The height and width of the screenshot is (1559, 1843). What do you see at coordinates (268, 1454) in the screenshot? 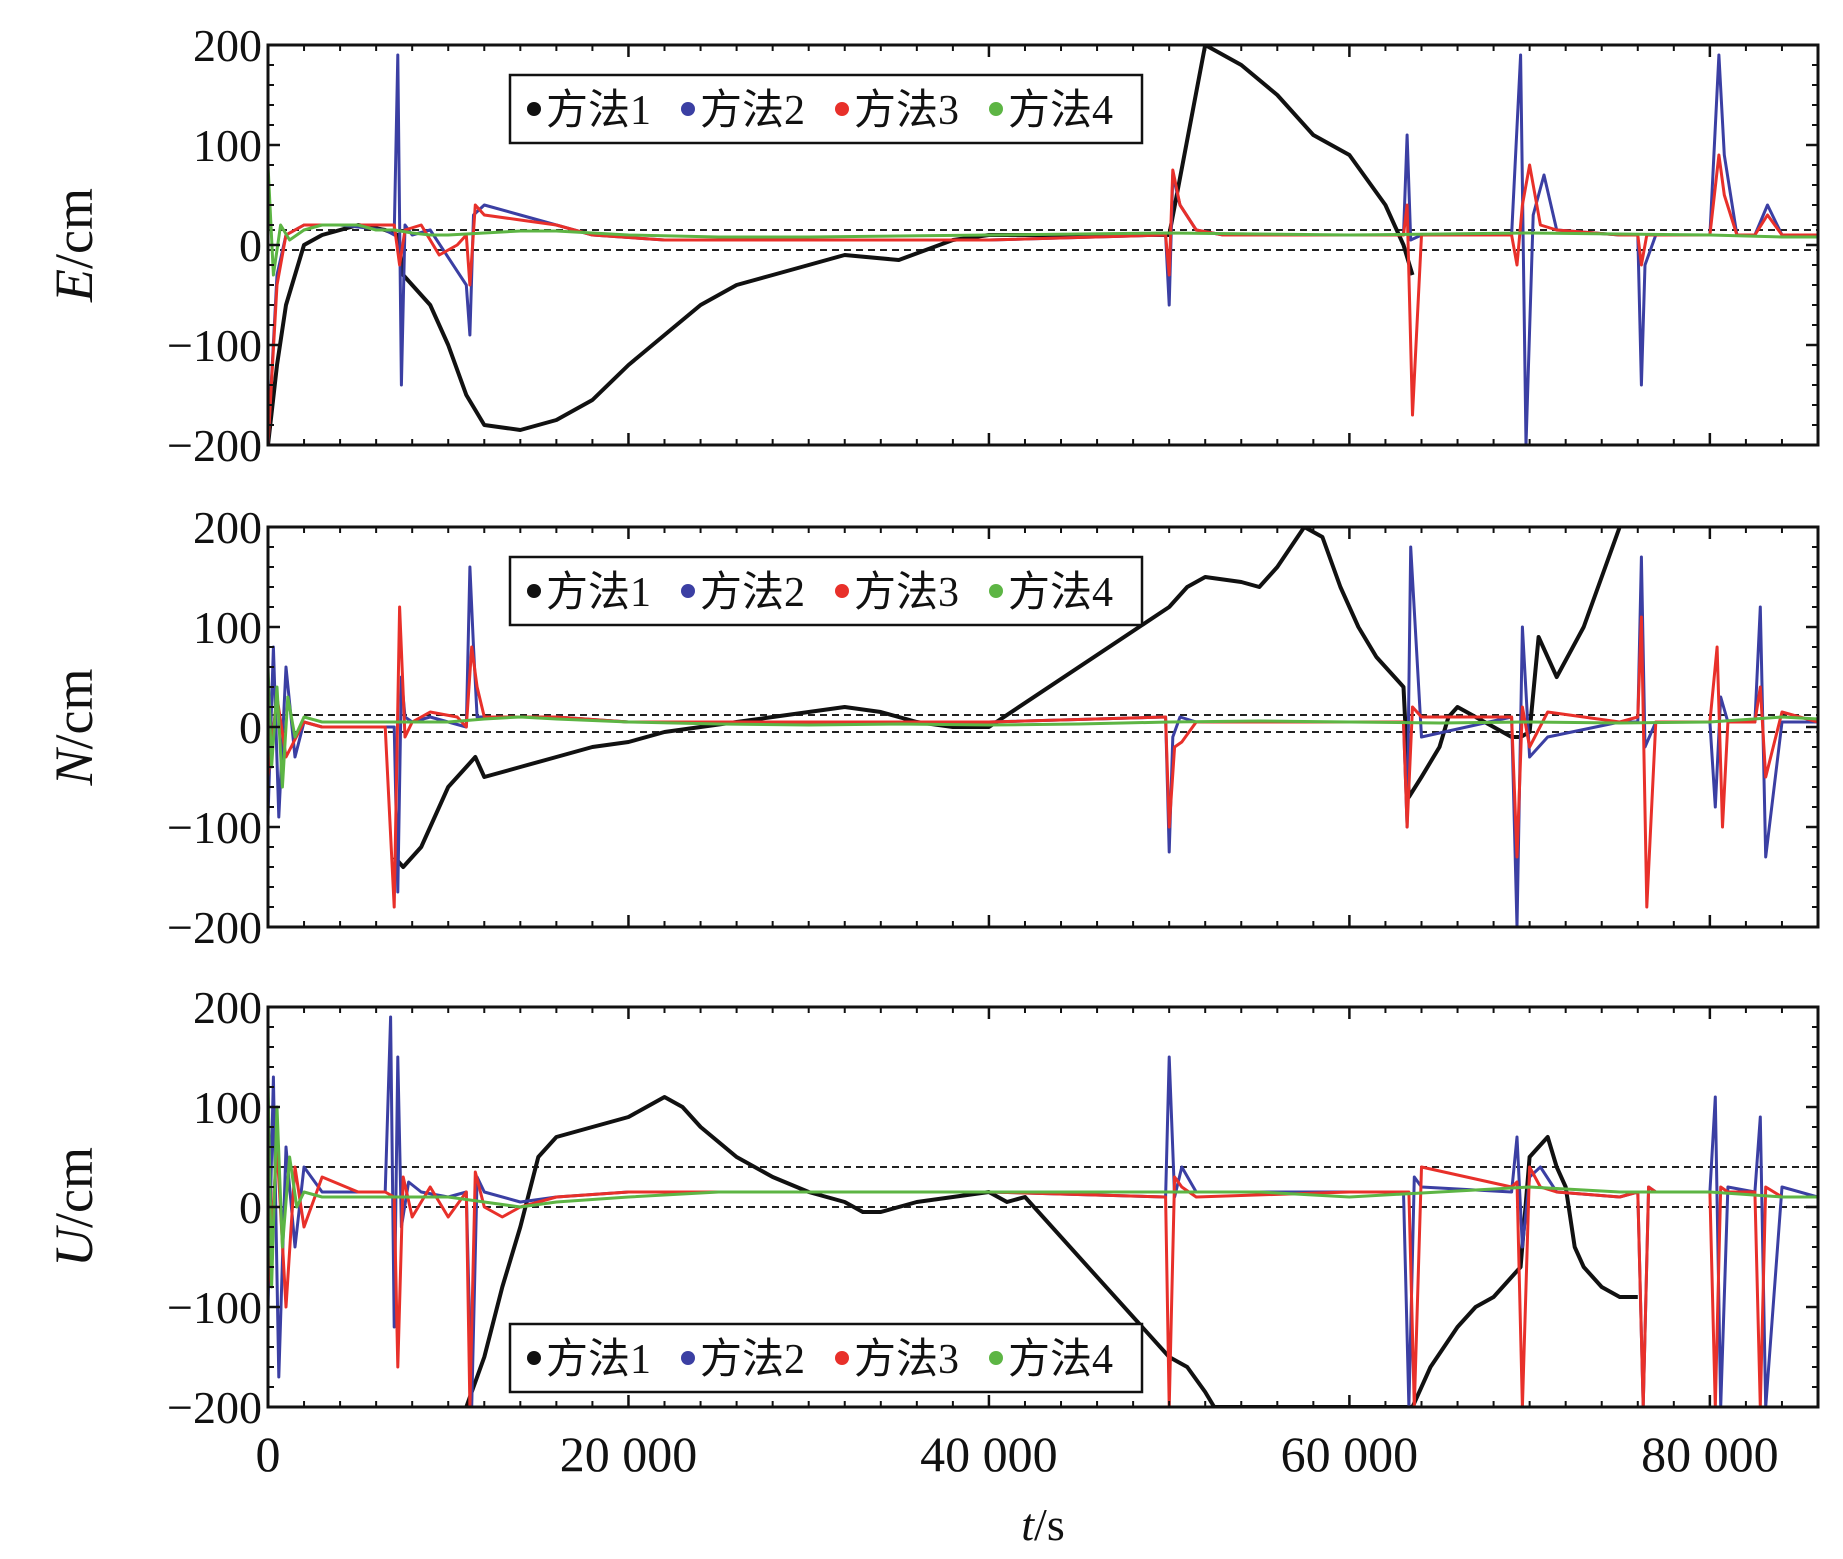
I see `x-tick-label: 0` at bounding box center [268, 1454].